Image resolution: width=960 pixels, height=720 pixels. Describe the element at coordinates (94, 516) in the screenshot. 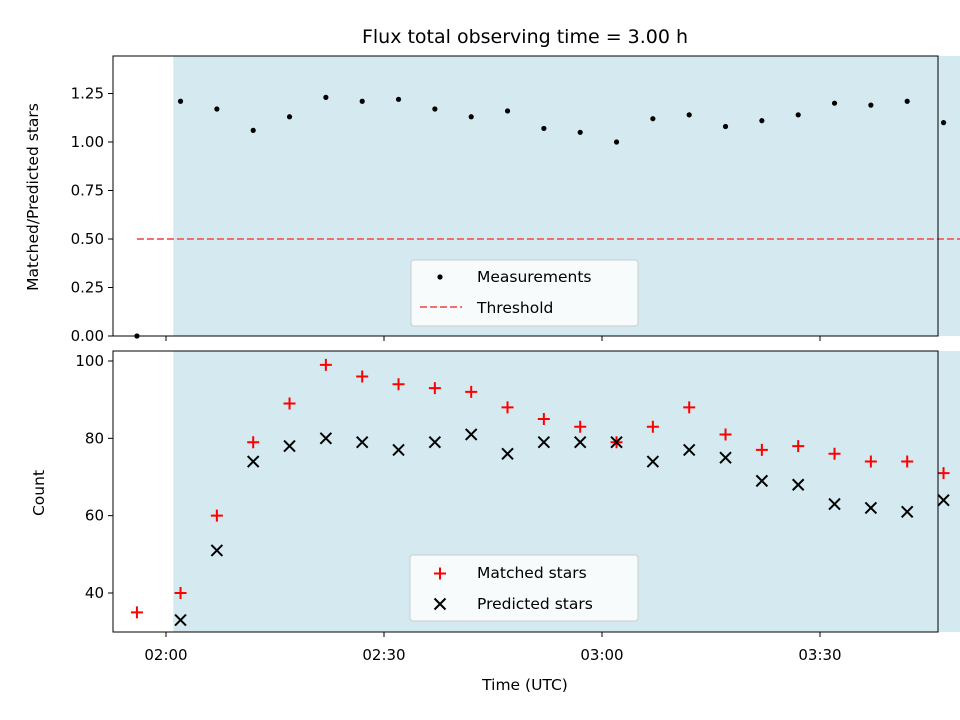

I see `bottom-y-tick-label: 60` at that location.